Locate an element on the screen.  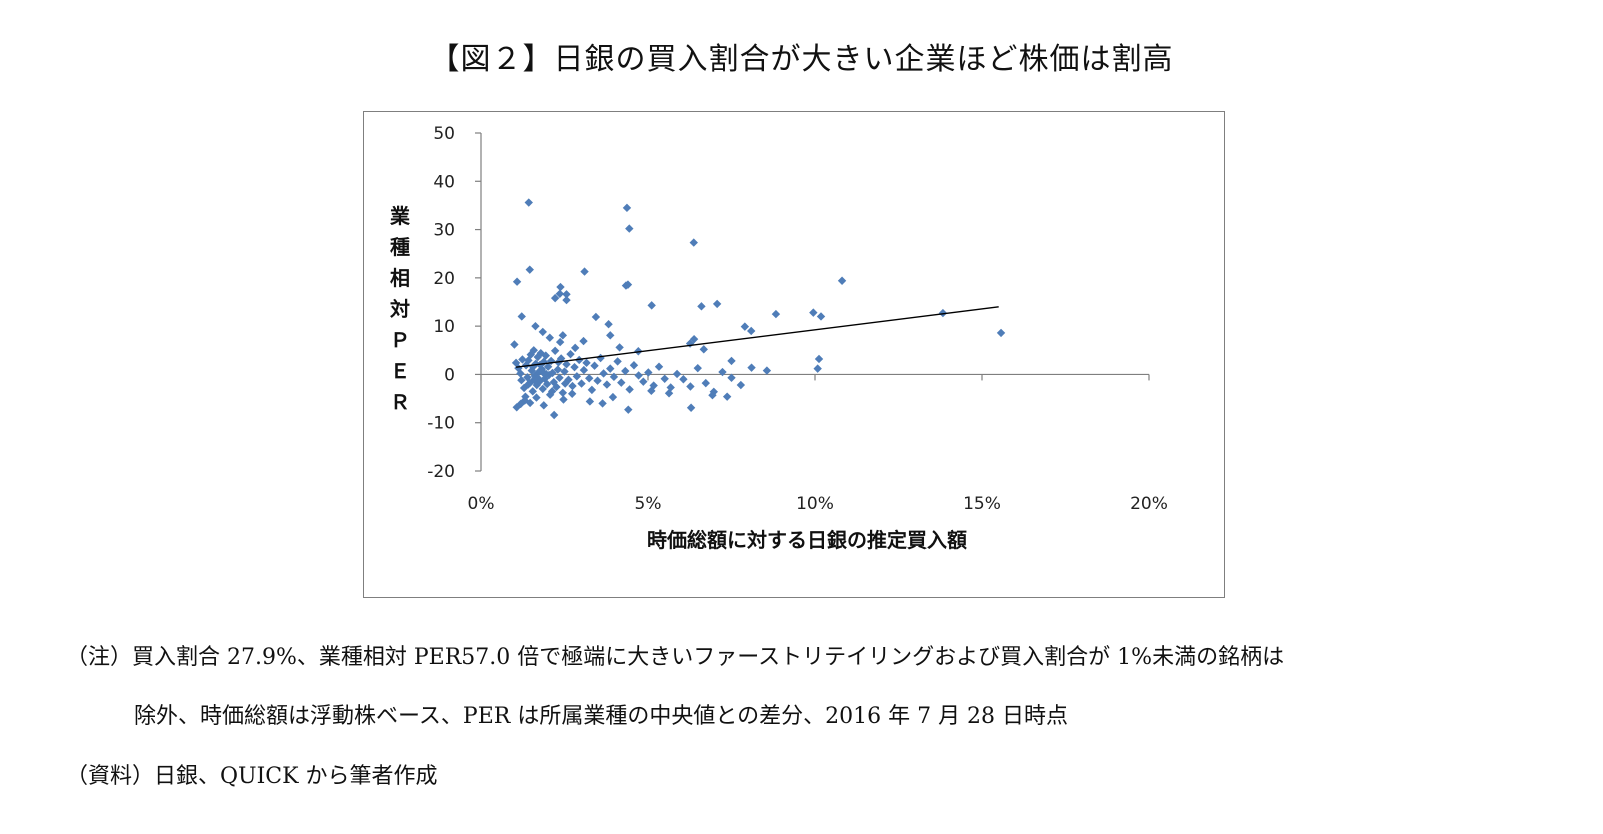
y-axis-title-char: 種 is located at coordinates (400, 247).